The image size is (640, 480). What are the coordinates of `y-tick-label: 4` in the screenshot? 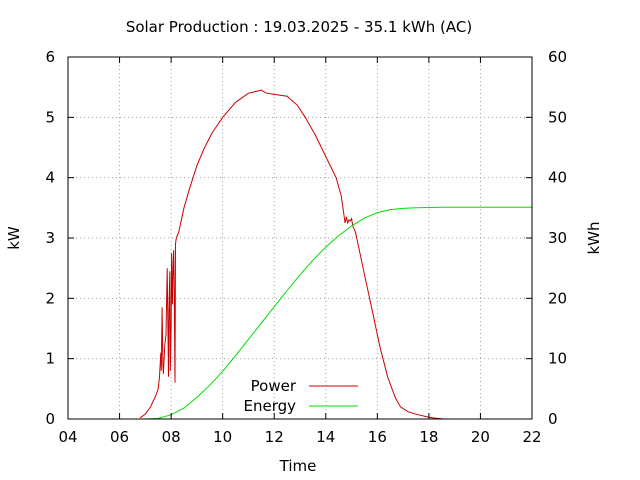 It's located at (50, 178).